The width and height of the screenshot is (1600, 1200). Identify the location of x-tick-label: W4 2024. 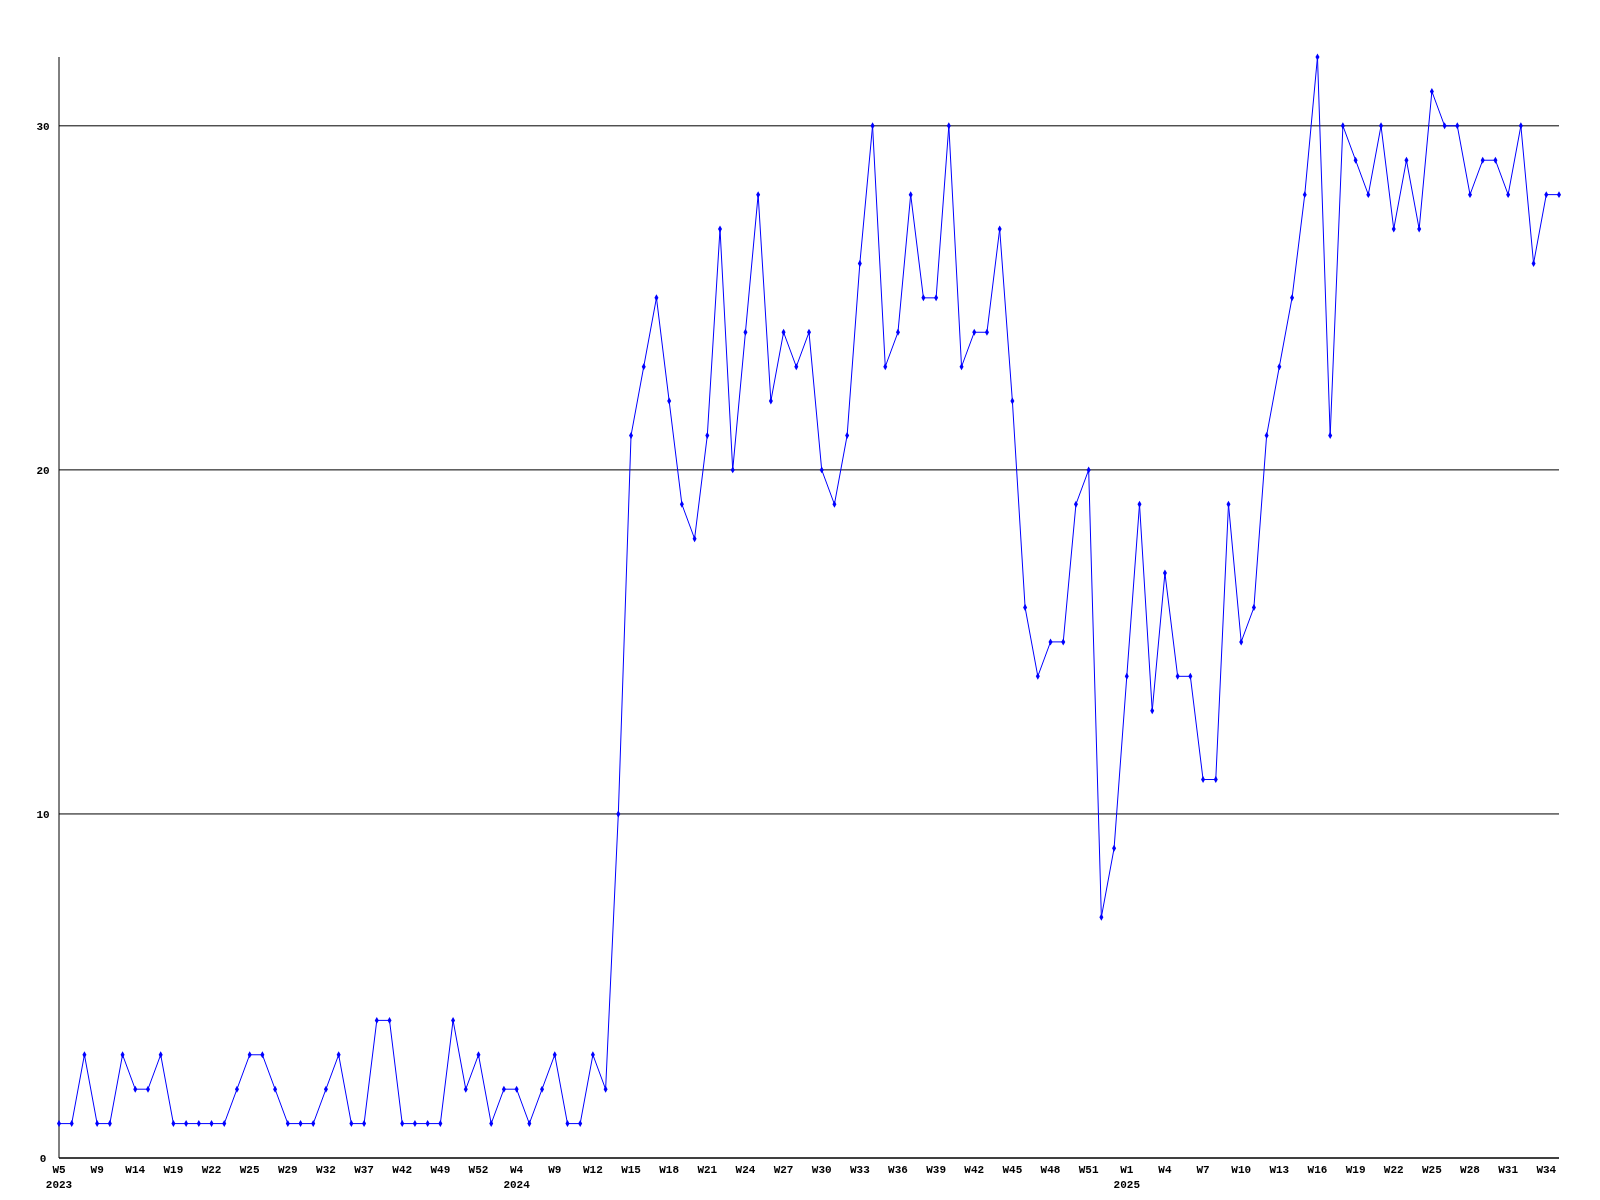
(517, 1177).